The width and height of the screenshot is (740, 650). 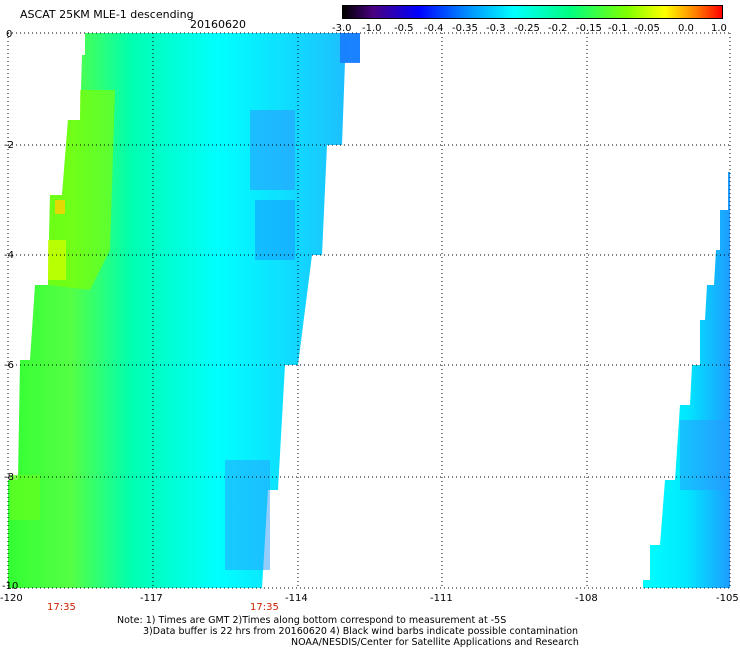 I want to click on y-tick-label: -10, so click(x=10, y=586).